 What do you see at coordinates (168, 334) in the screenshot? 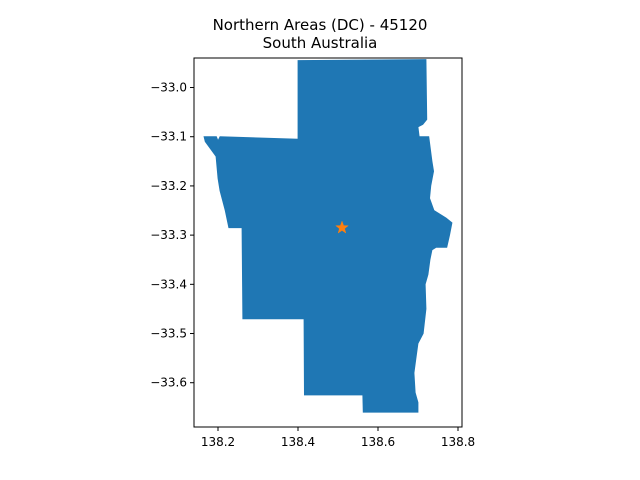
I see `y-tick-label: −33.5` at bounding box center [168, 334].